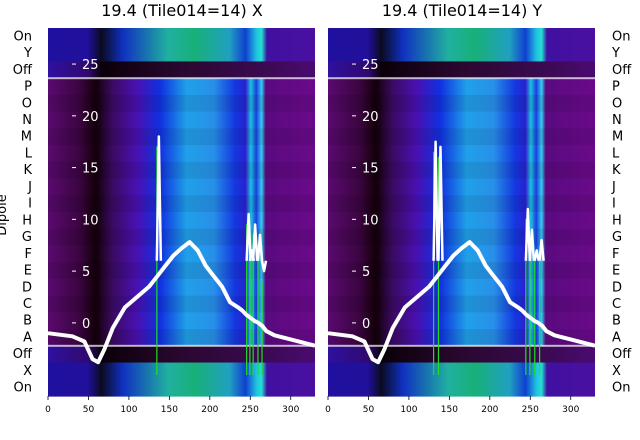 This screenshot has width=640, height=440. What do you see at coordinates (27, 371) in the screenshot?
I see `row-label: X` at bounding box center [27, 371].